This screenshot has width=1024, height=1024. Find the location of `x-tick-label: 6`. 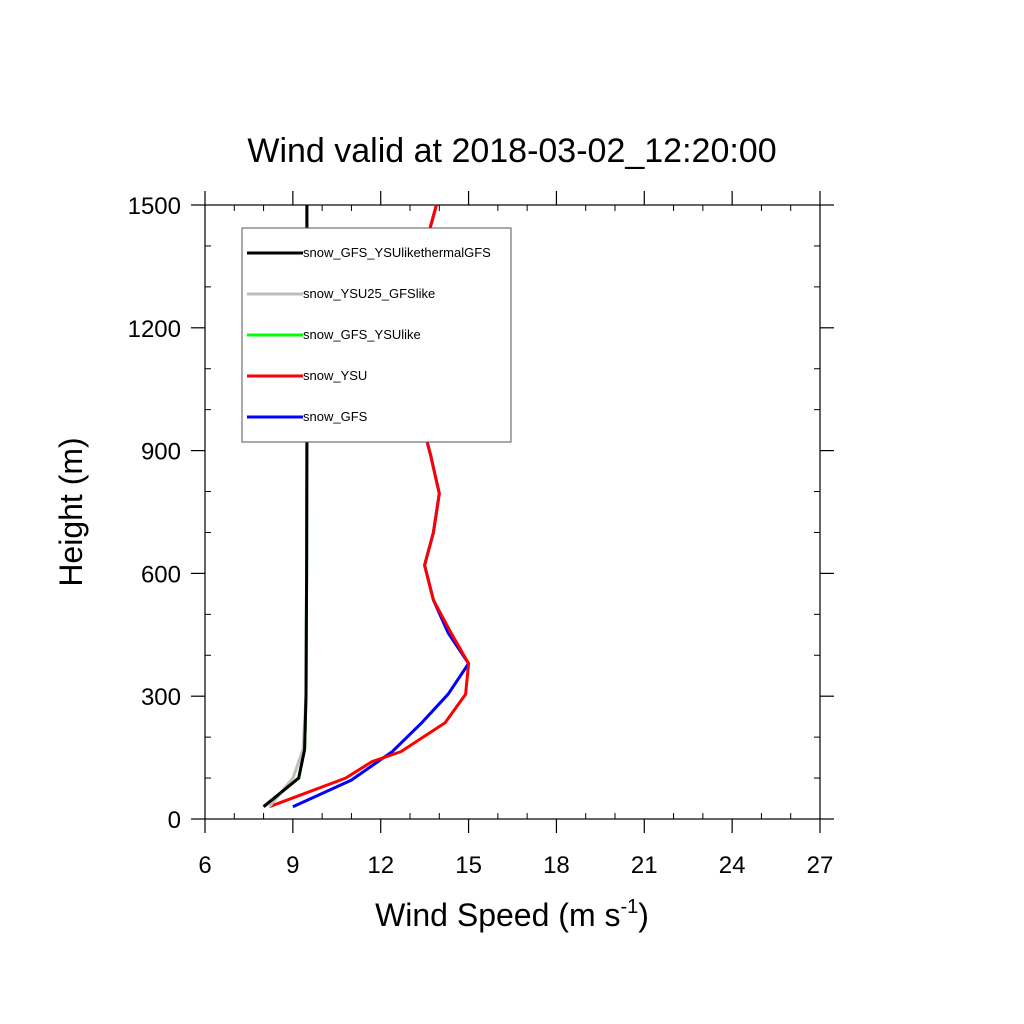

x-tick-label: 6 is located at coordinates (204, 865).